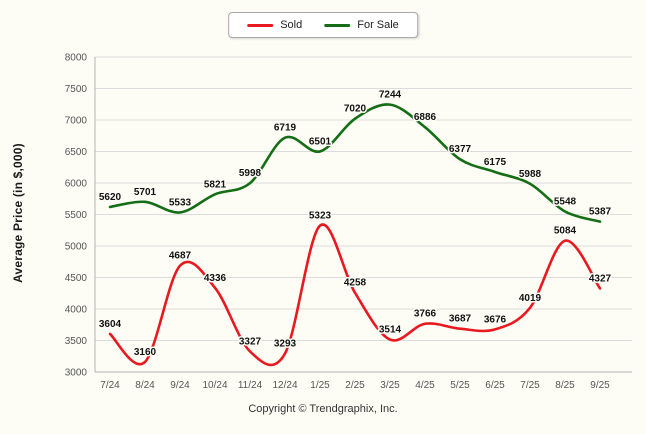 Image resolution: width=646 pixels, height=434 pixels. Describe the element at coordinates (250, 341) in the screenshot. I see `point-label: 3327` at that location.